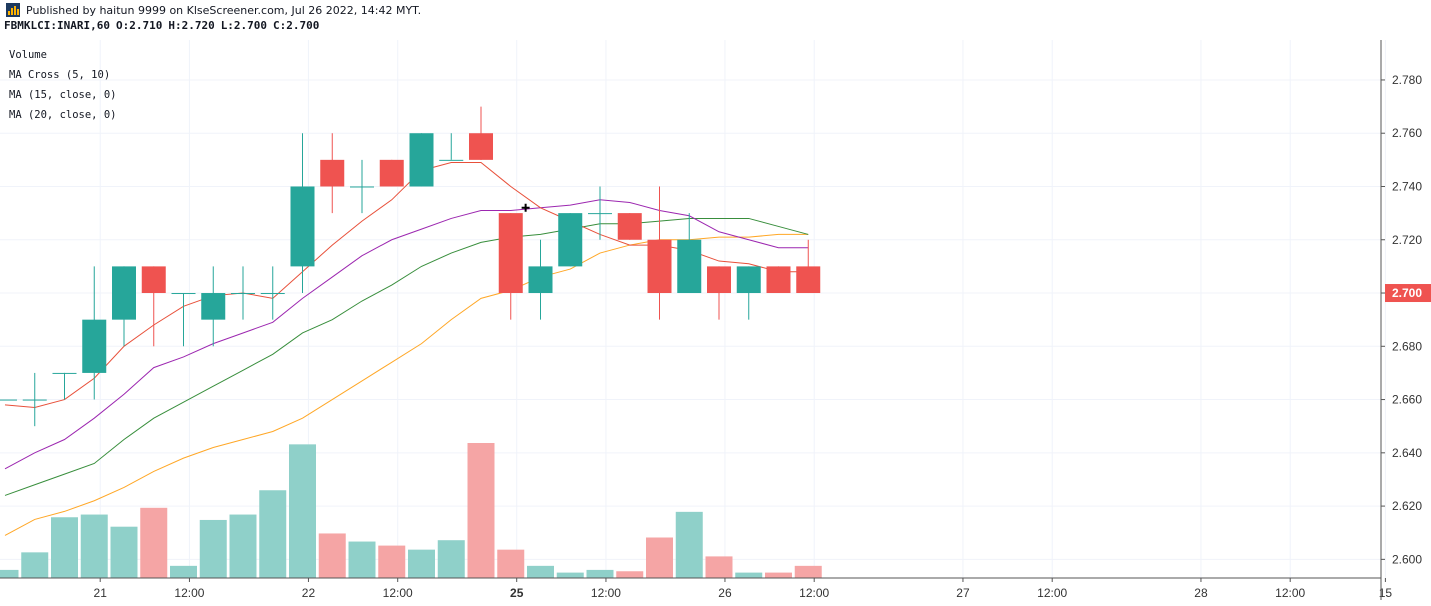  I want to click on volume-bars, so click(411, 510).